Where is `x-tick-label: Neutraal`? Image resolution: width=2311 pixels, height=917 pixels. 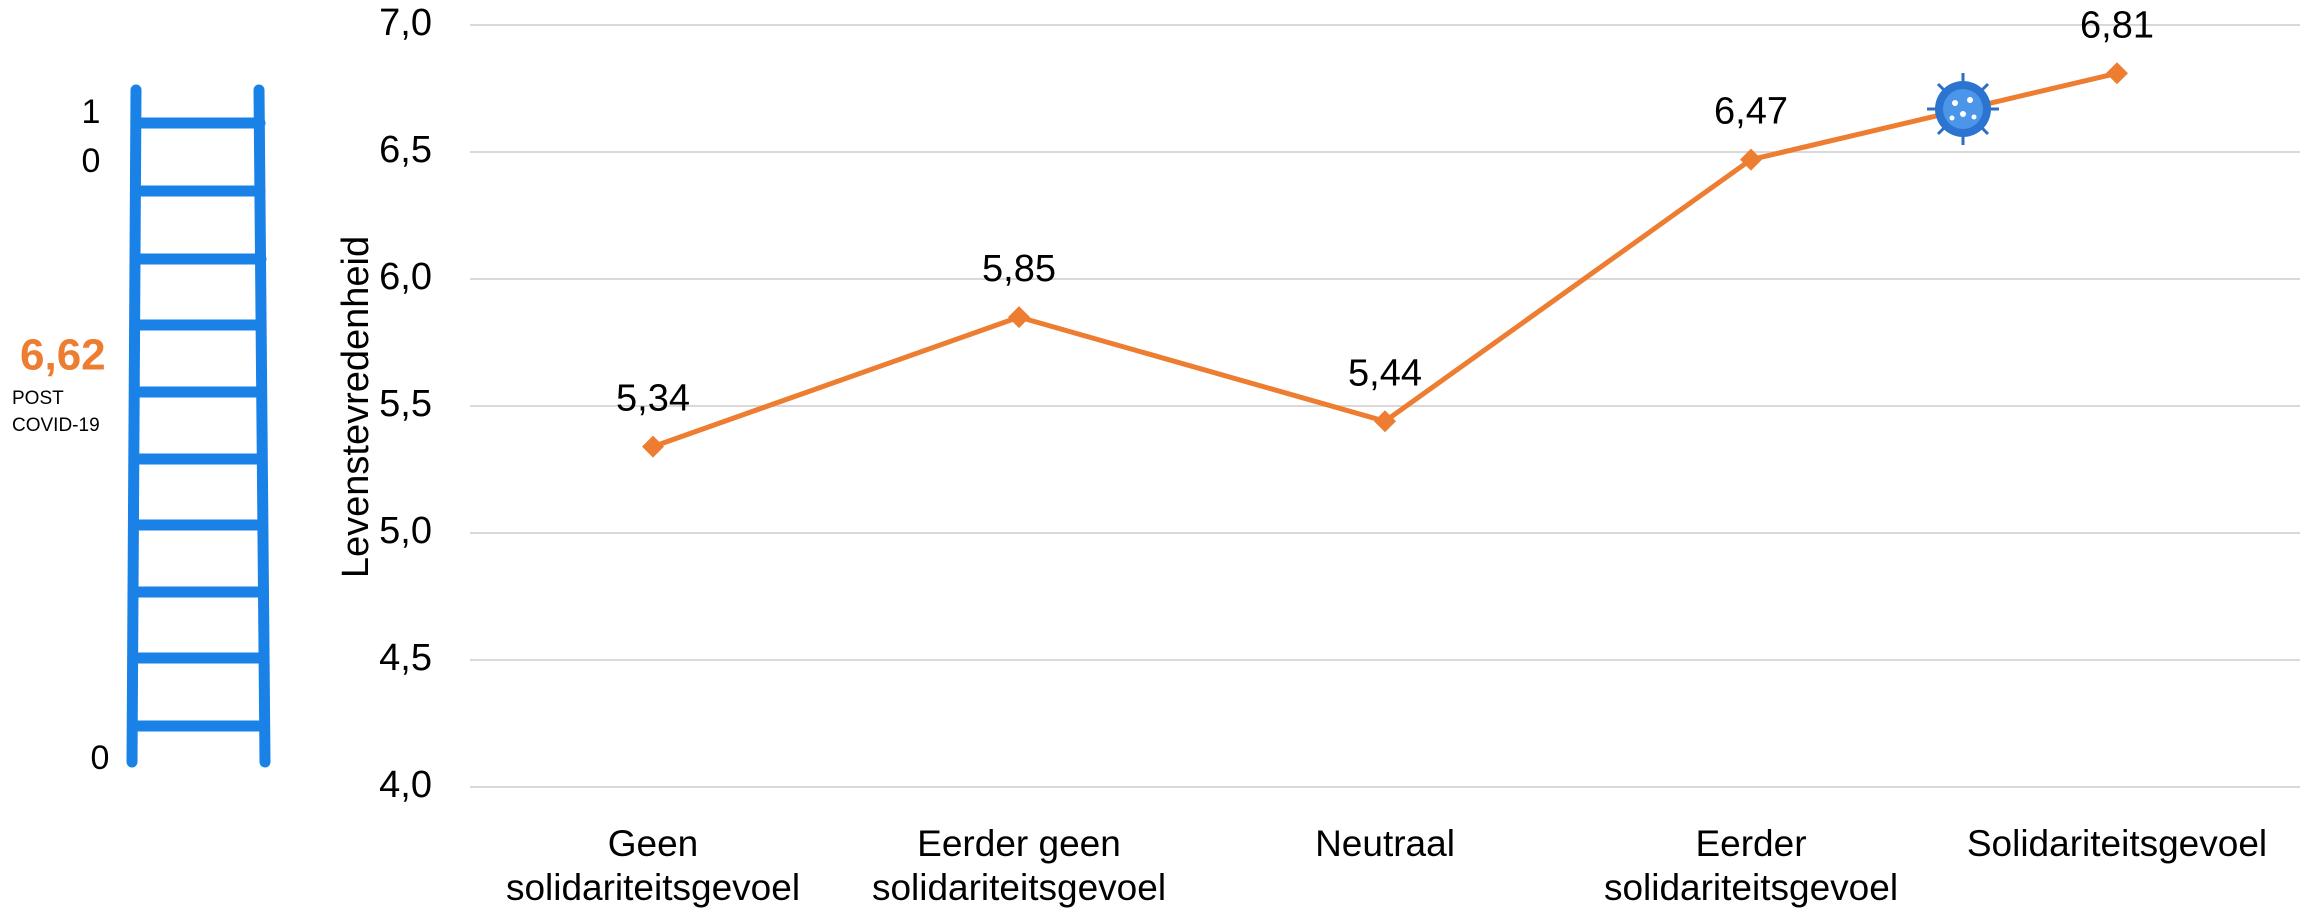 x-tick-label: Neutraal is located at coordinates (1385, 843).